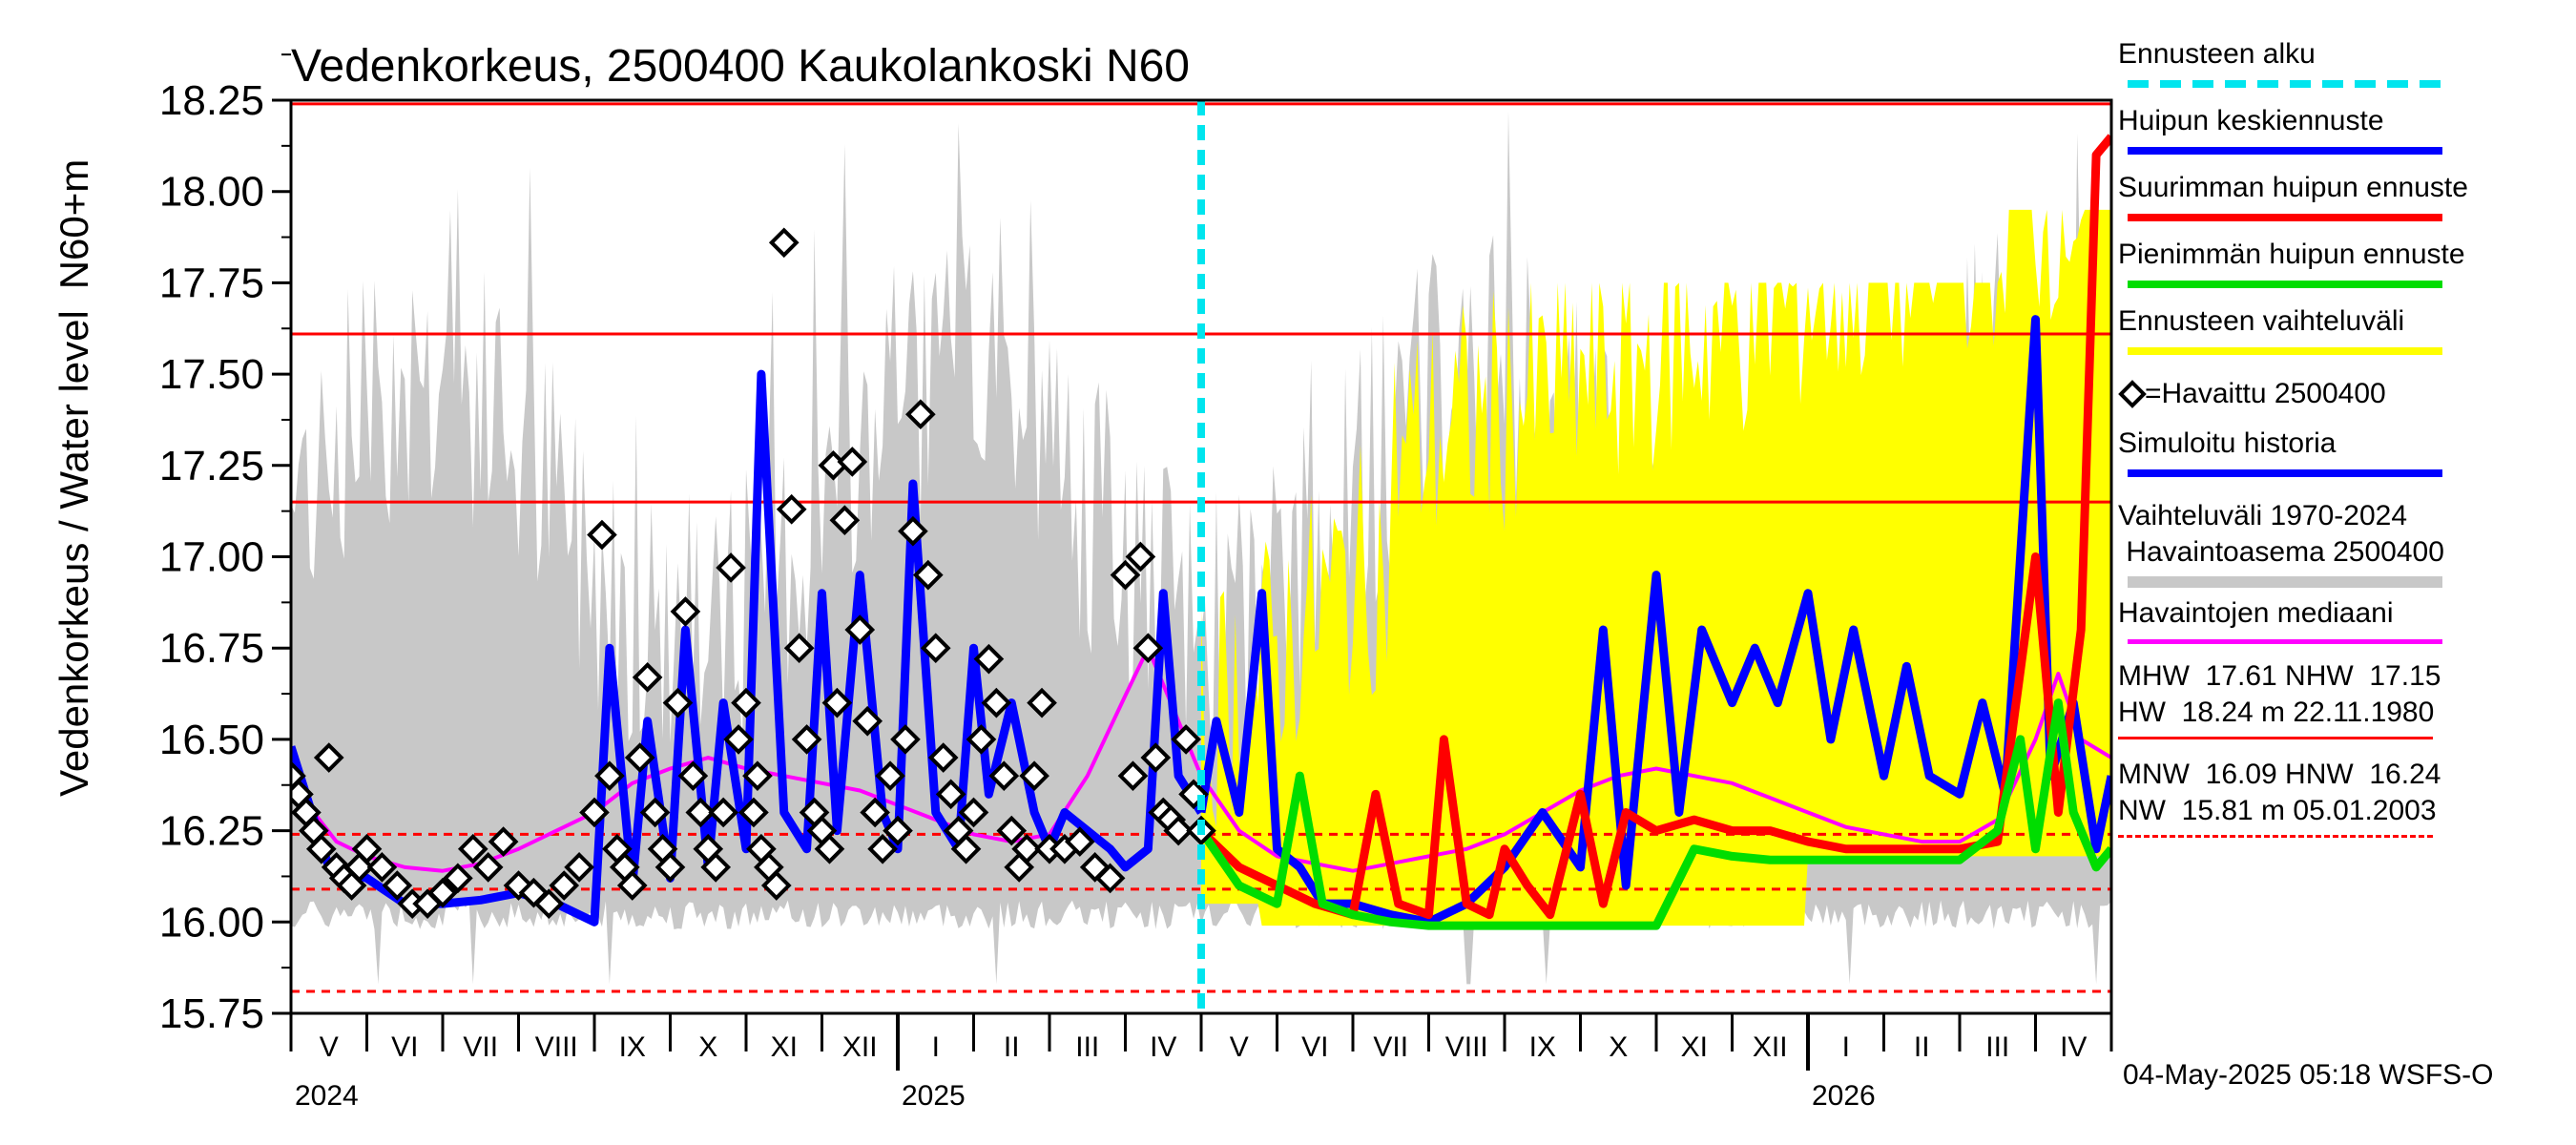 The height and width of the screenshot is (1145, 2576). Describe the element at coordinates (1163, 1047) in the screenshot. I see `x-month-label: IV` at that location.